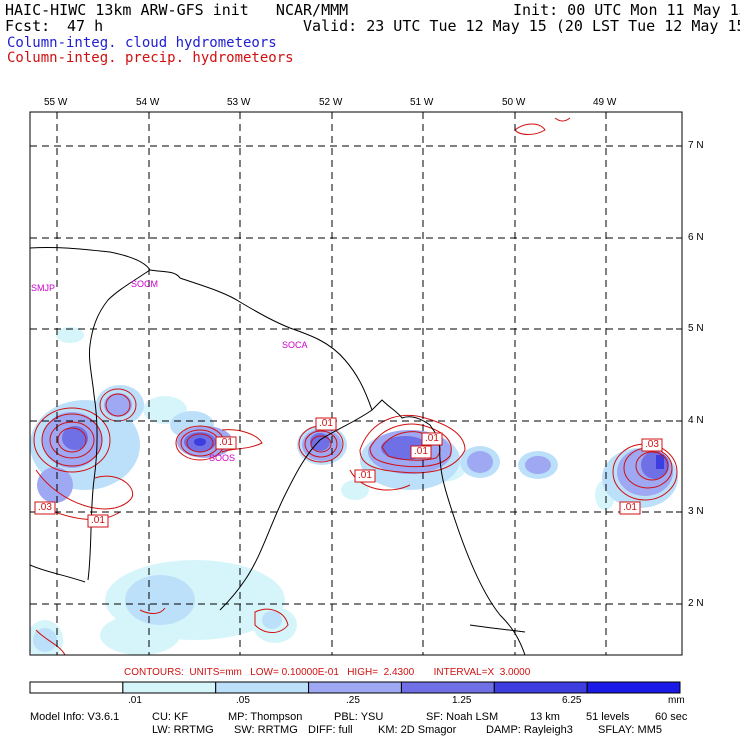 The width and height of the screenshot is (740, 740). Describe the element at coordinates (417, 730) in the screenshot. I see `model-info-km: KM: 2D Smagor` at that location.